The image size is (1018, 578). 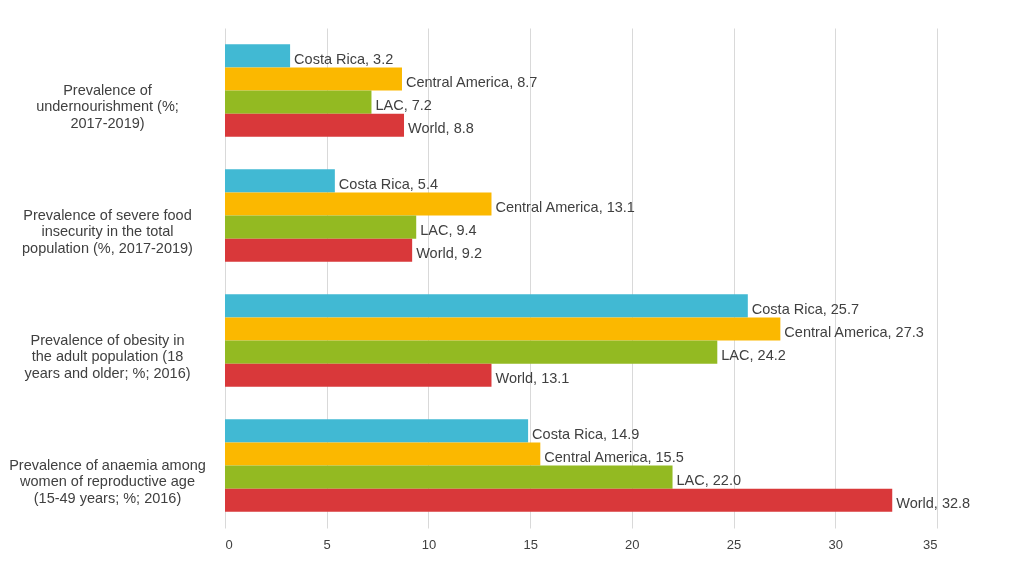 I want to click on y-tick-label: Prevalence of undernourishment (%; 2017-2019), so click(x=107, y=106).